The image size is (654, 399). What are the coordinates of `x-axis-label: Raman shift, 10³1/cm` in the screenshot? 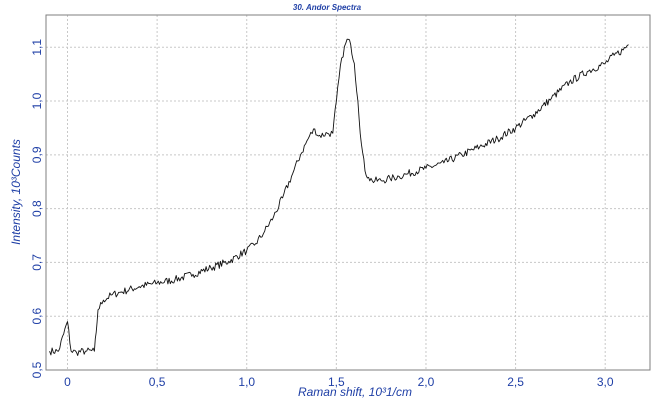 It's located at (355, 392).